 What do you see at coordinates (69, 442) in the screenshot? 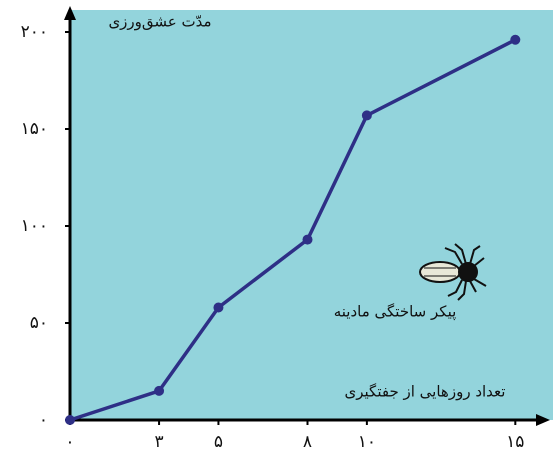
I see `x-tick-label: ۰` at bounding box center [69, 442].